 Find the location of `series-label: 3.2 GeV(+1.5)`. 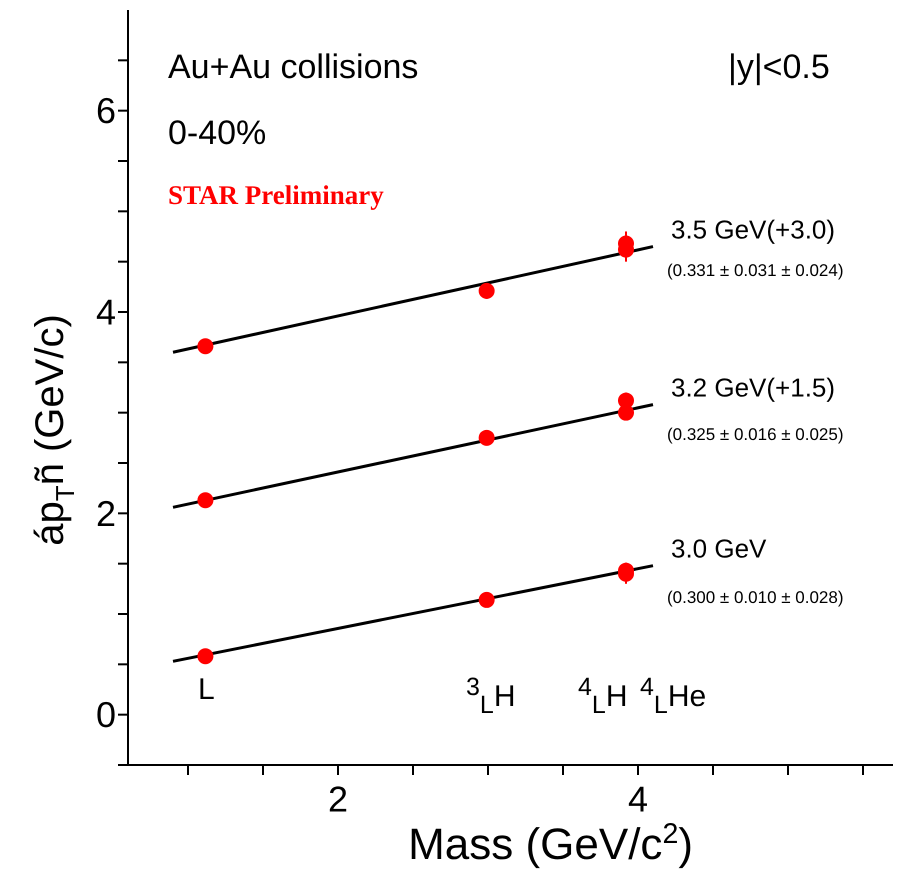

series-label: 3.2 GeV(+1.5) is located at coordinates (753, 387).